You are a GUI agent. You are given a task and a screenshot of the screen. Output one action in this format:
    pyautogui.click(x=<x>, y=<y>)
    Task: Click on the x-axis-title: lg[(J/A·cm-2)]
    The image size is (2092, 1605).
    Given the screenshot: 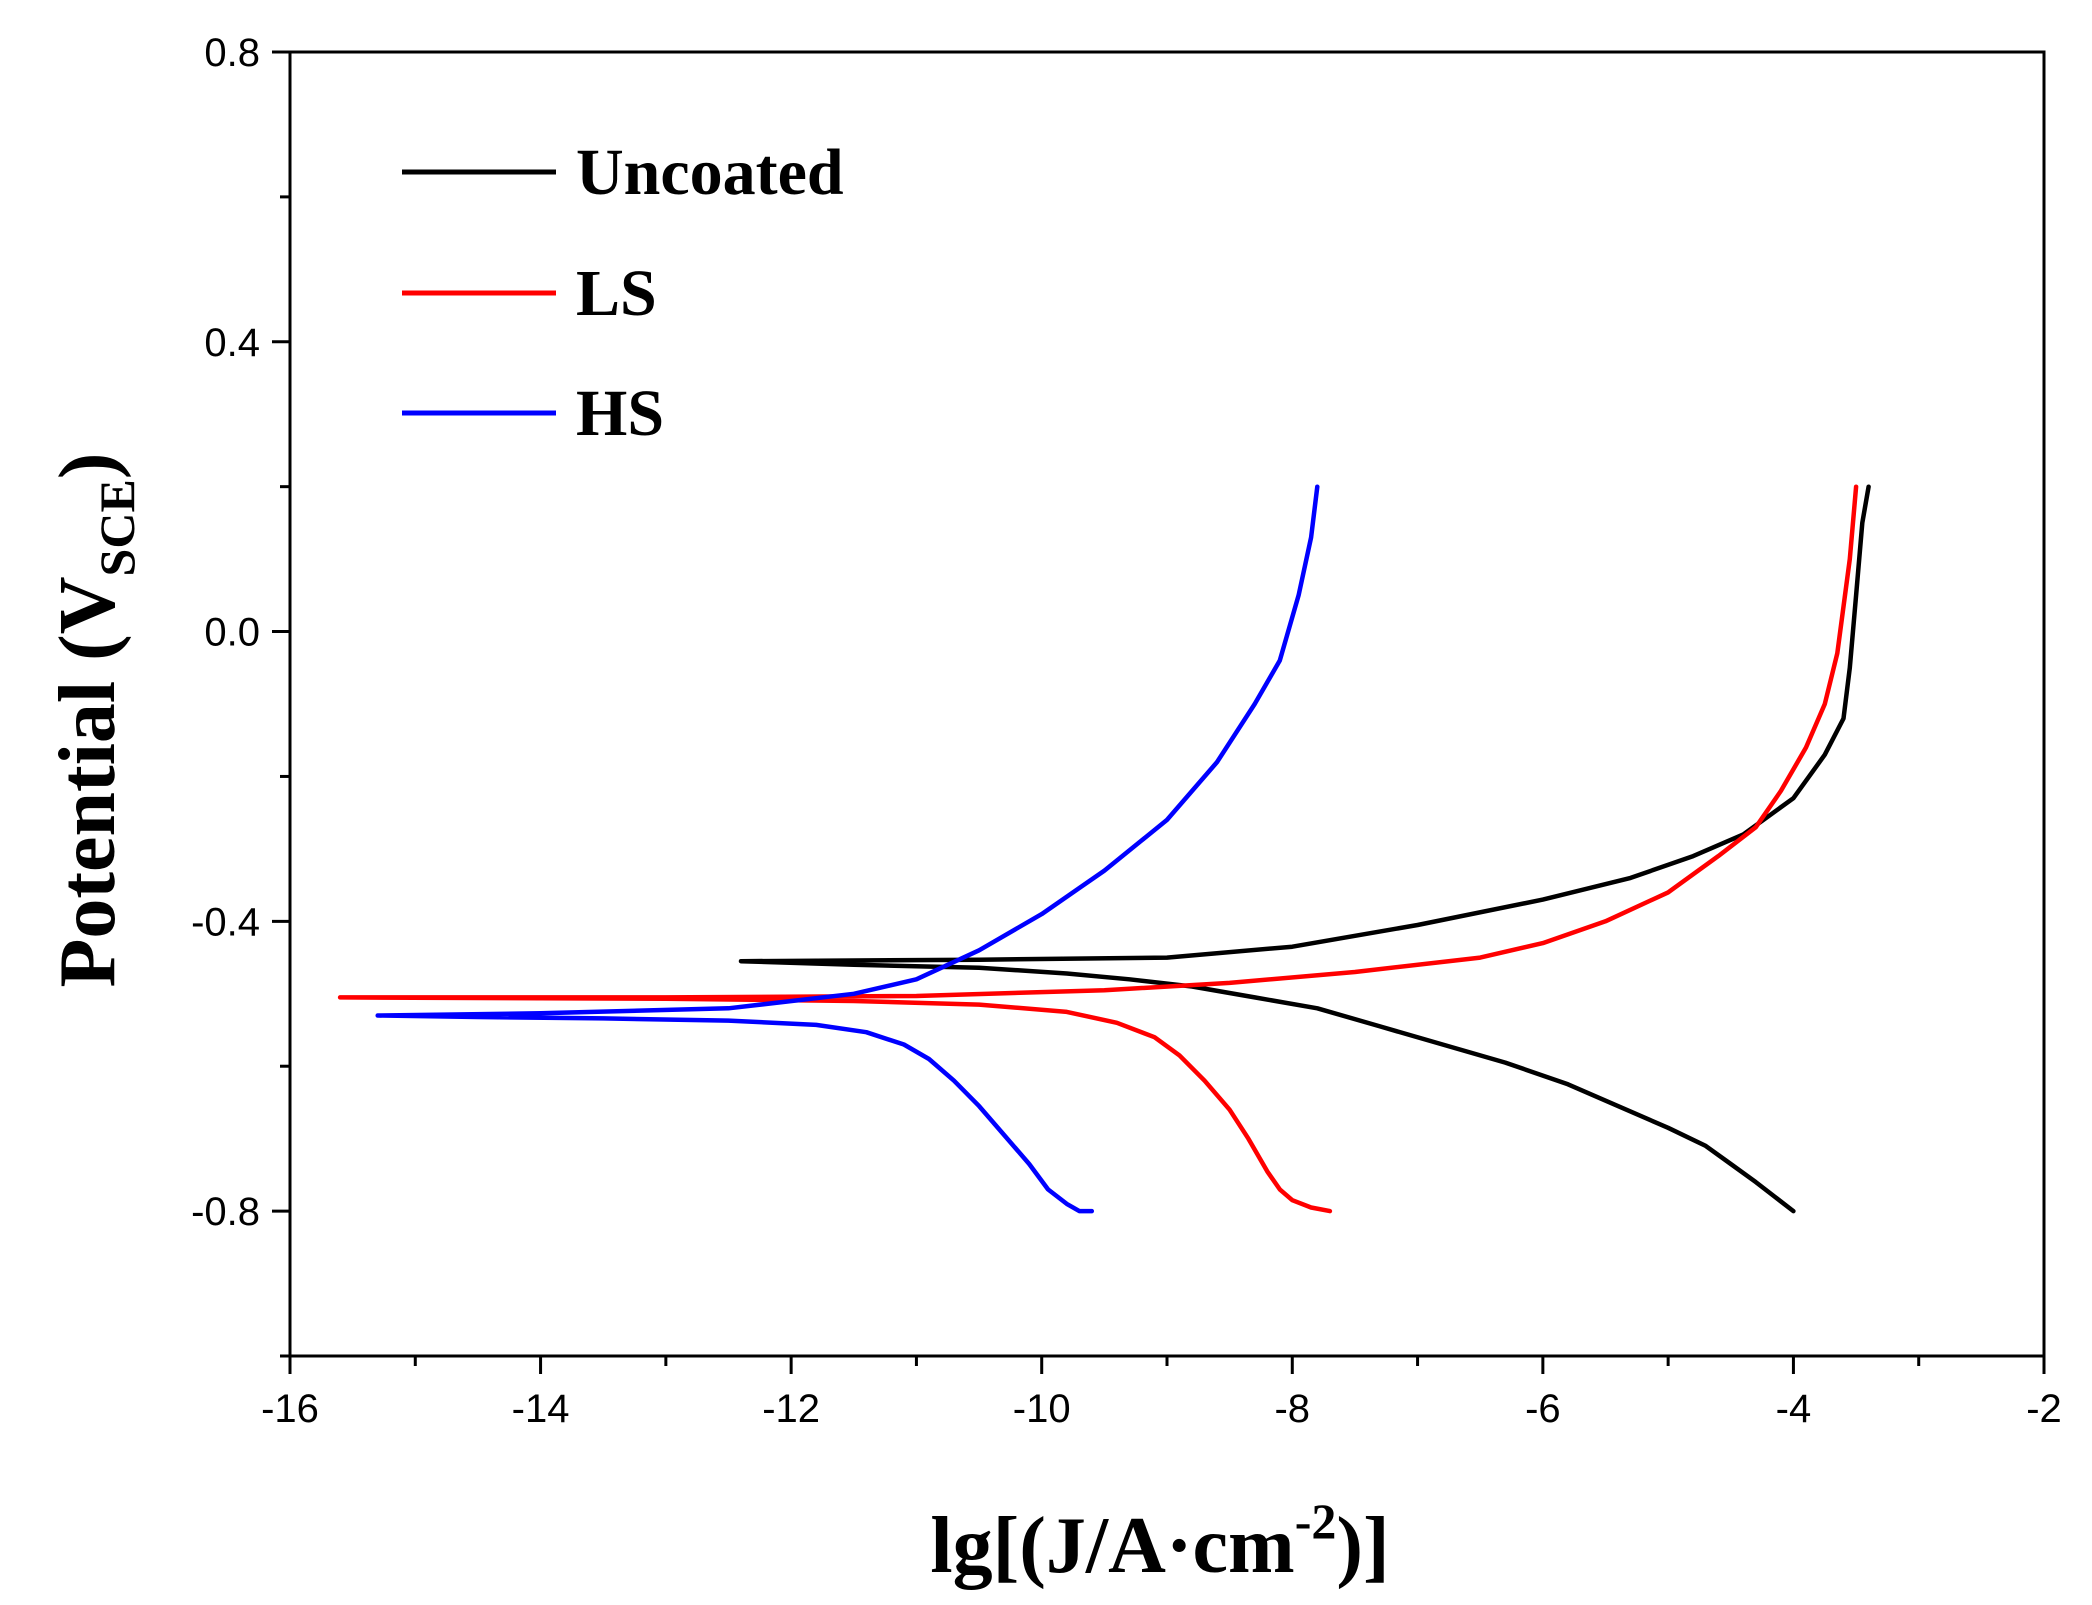 What is the action you would take?
    pyautogui.click(x=1159, y=1541)
    